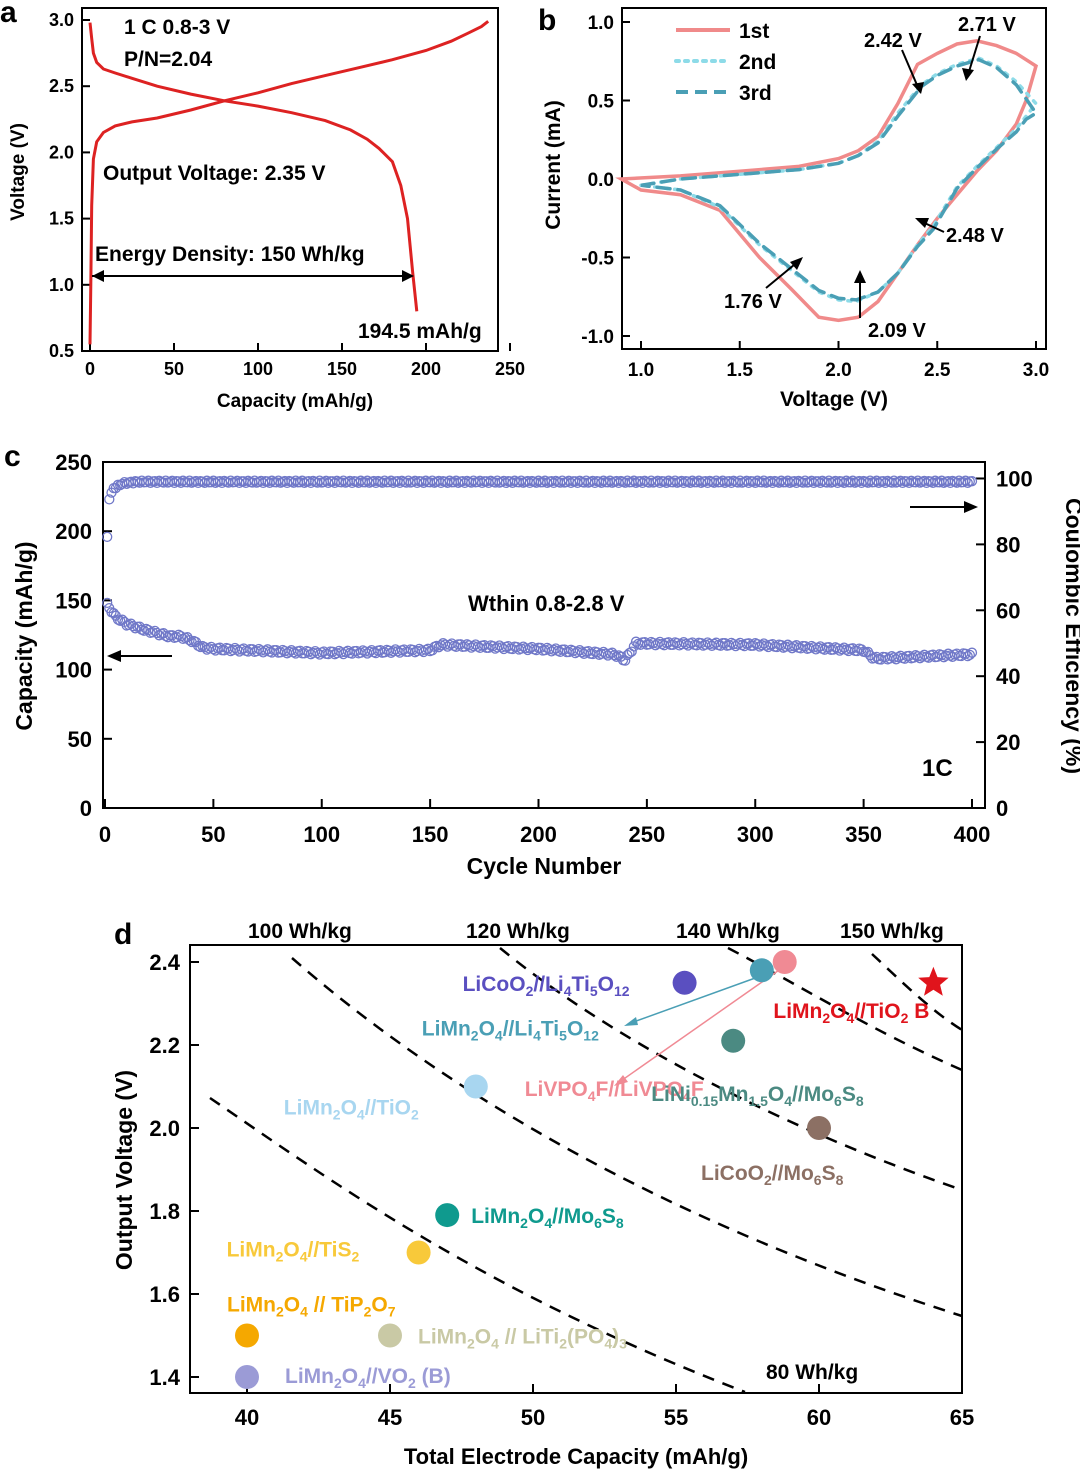 The width and height of the screenshot is (1080, 1473). Describe the element at coordinates (230, 254) in the screenshot. I see `panel-a-energy-density: Energy Density: 150 Wh/kg` at that location.